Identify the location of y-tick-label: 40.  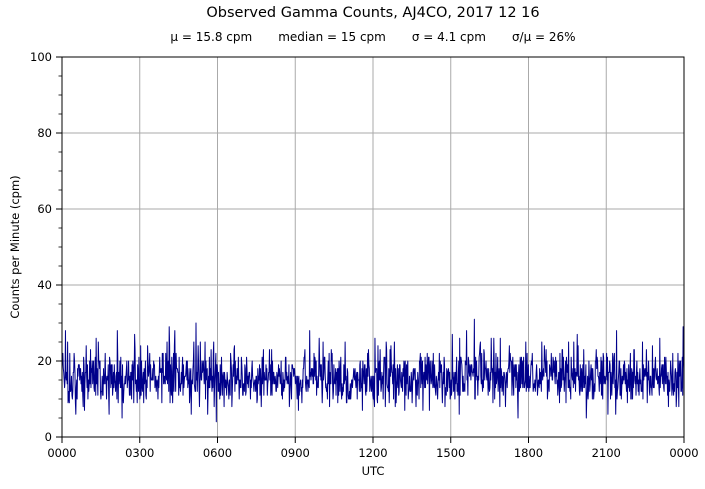
(44, 285).